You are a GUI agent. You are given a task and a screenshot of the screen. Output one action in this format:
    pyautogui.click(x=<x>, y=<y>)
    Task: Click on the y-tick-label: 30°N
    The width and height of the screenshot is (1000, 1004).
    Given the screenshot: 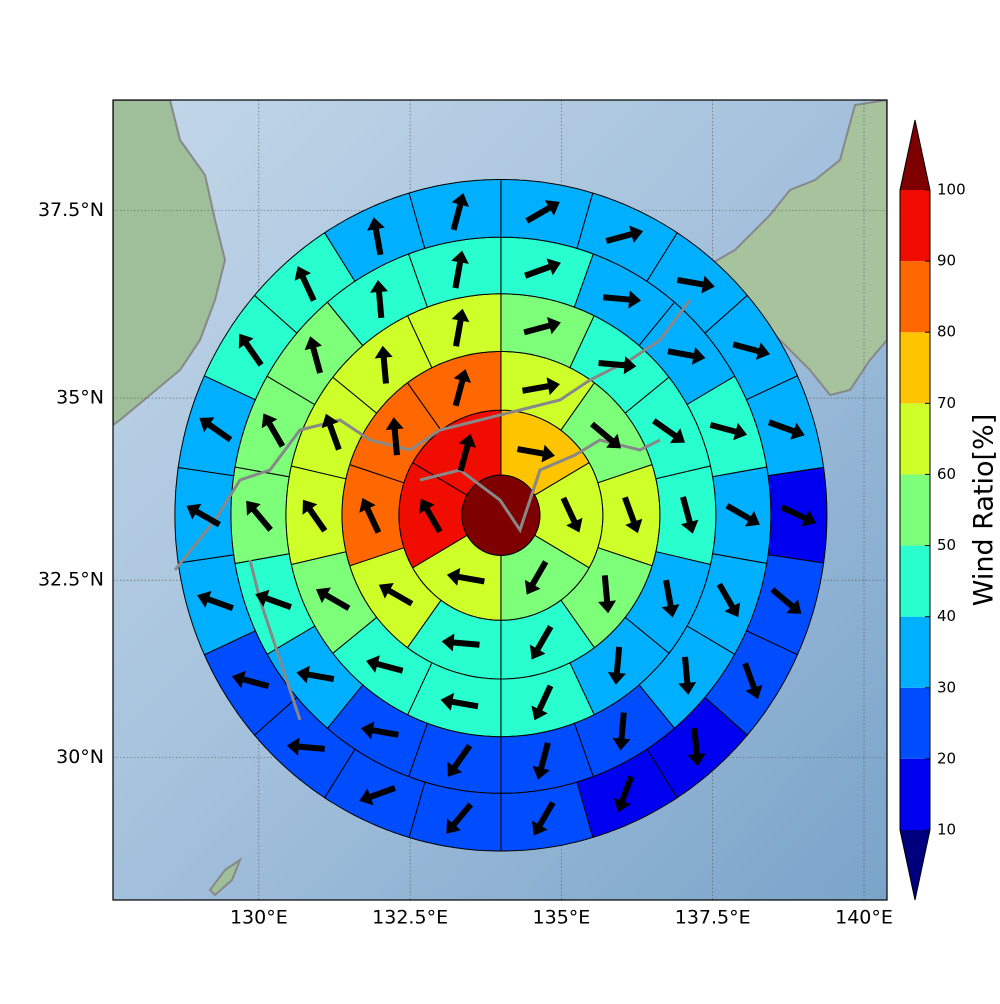 What is the action you would take?
    pyautogui.click(x=80, y=757)
    